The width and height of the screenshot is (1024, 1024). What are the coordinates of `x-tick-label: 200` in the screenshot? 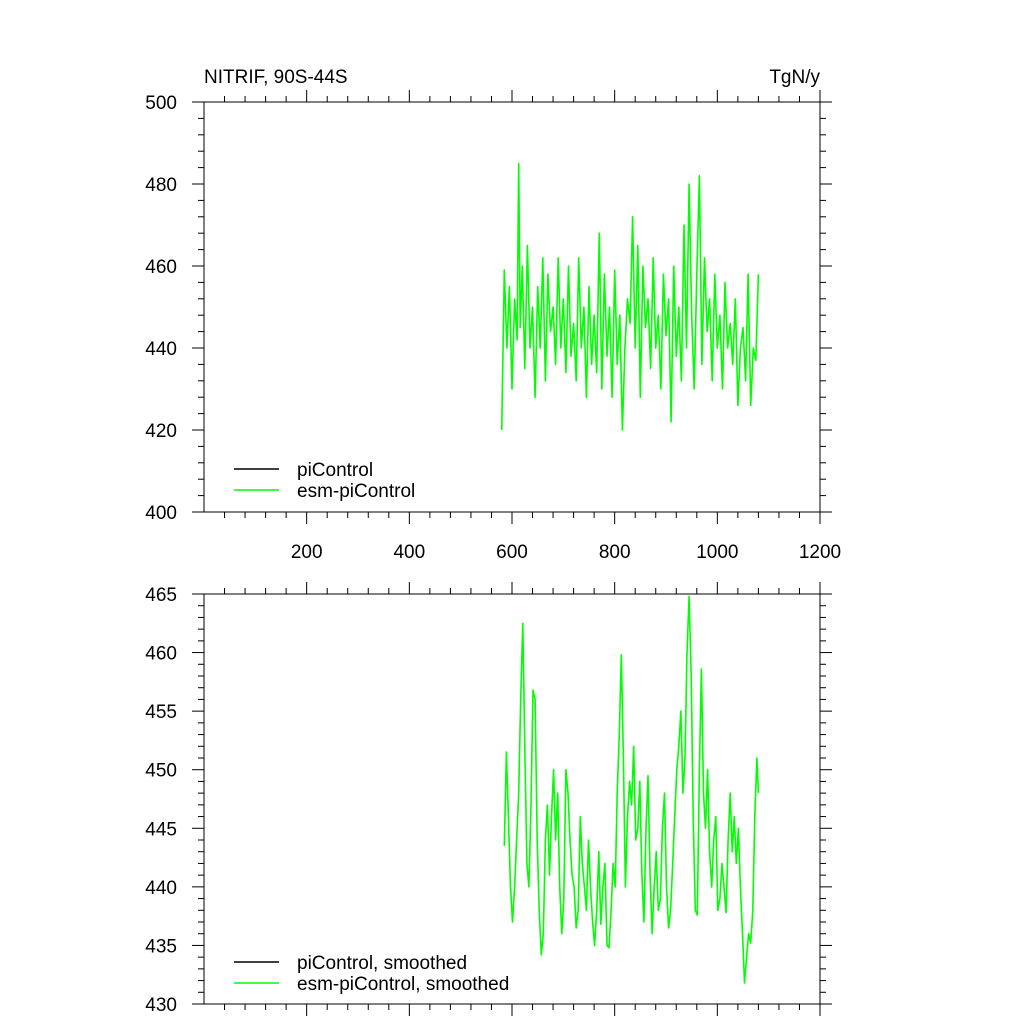 It's located at (307, 552).